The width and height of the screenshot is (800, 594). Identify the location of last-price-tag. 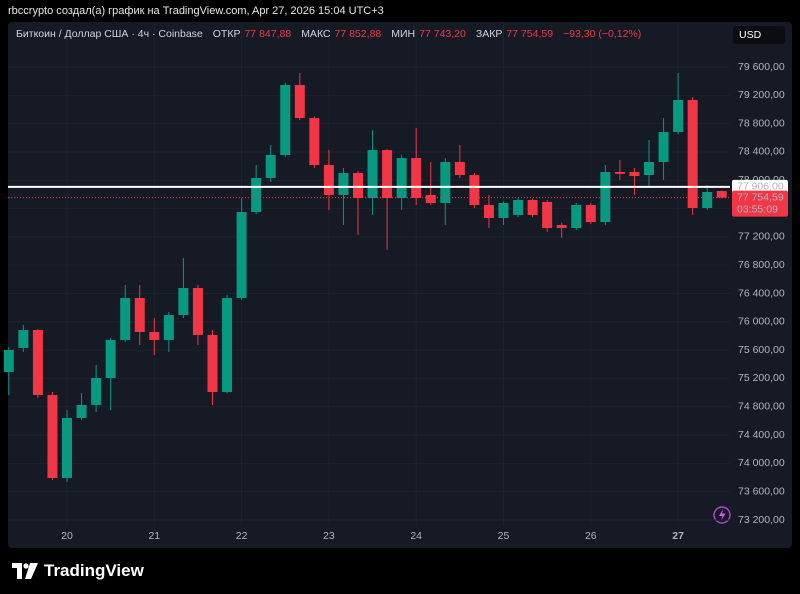
(760, 203).